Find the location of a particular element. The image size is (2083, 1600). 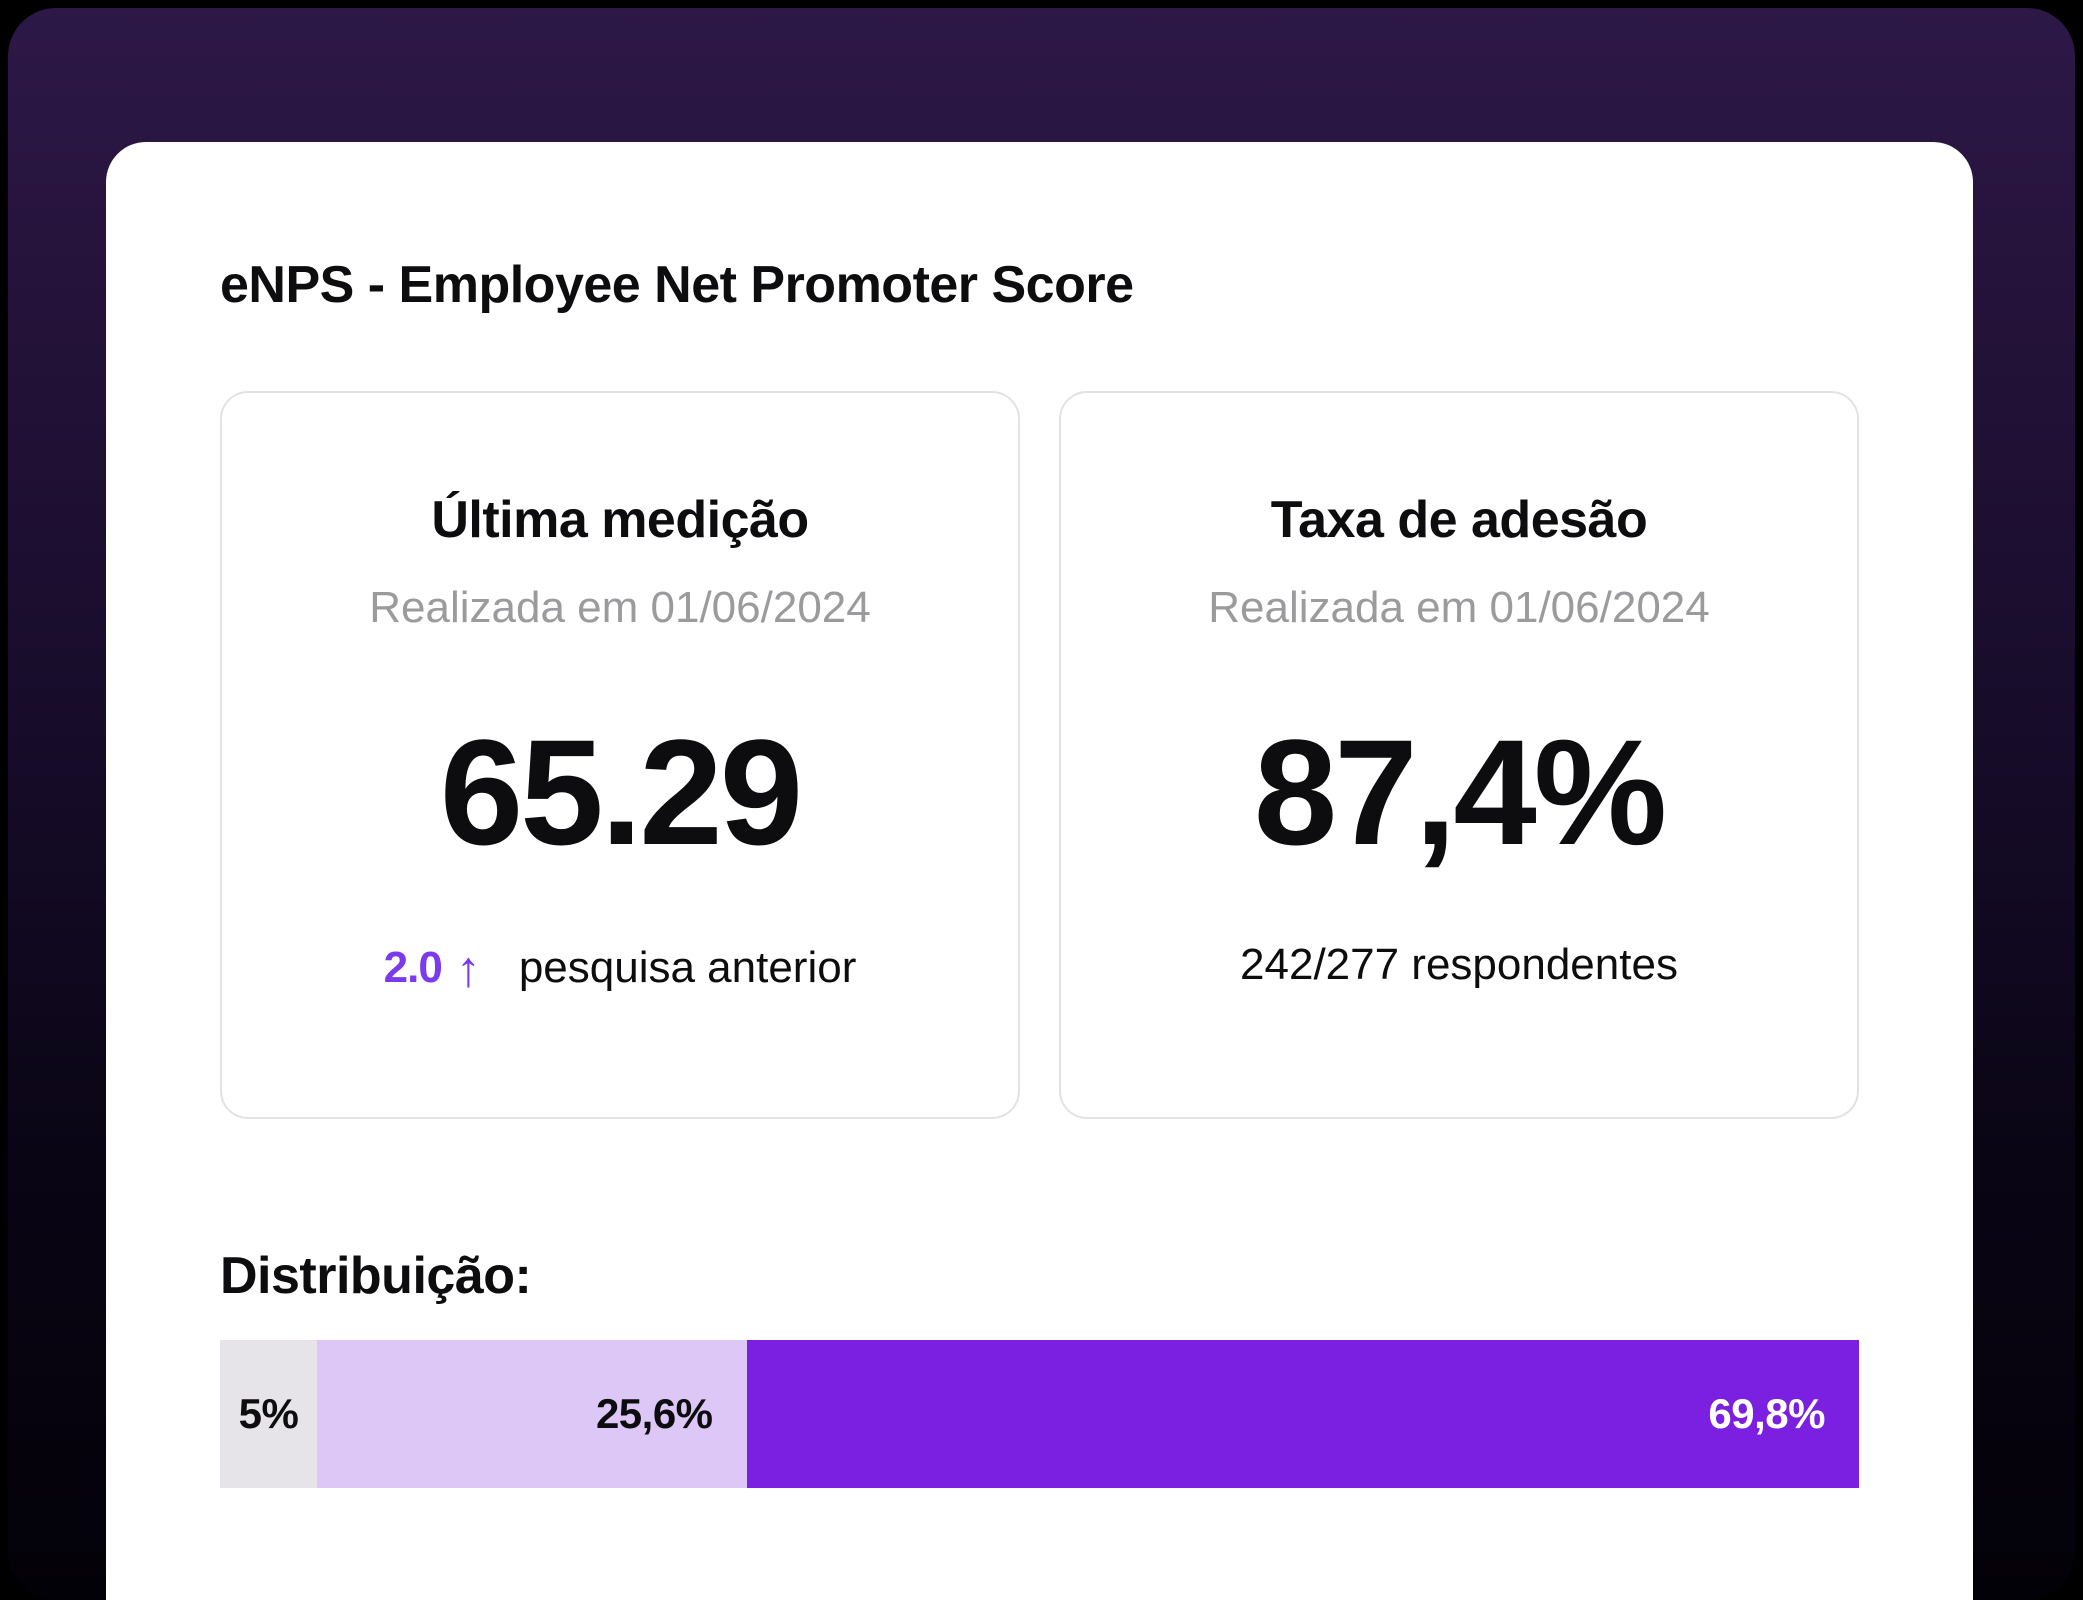

delta-value: 2.0 is located at coordinates (413, 968).